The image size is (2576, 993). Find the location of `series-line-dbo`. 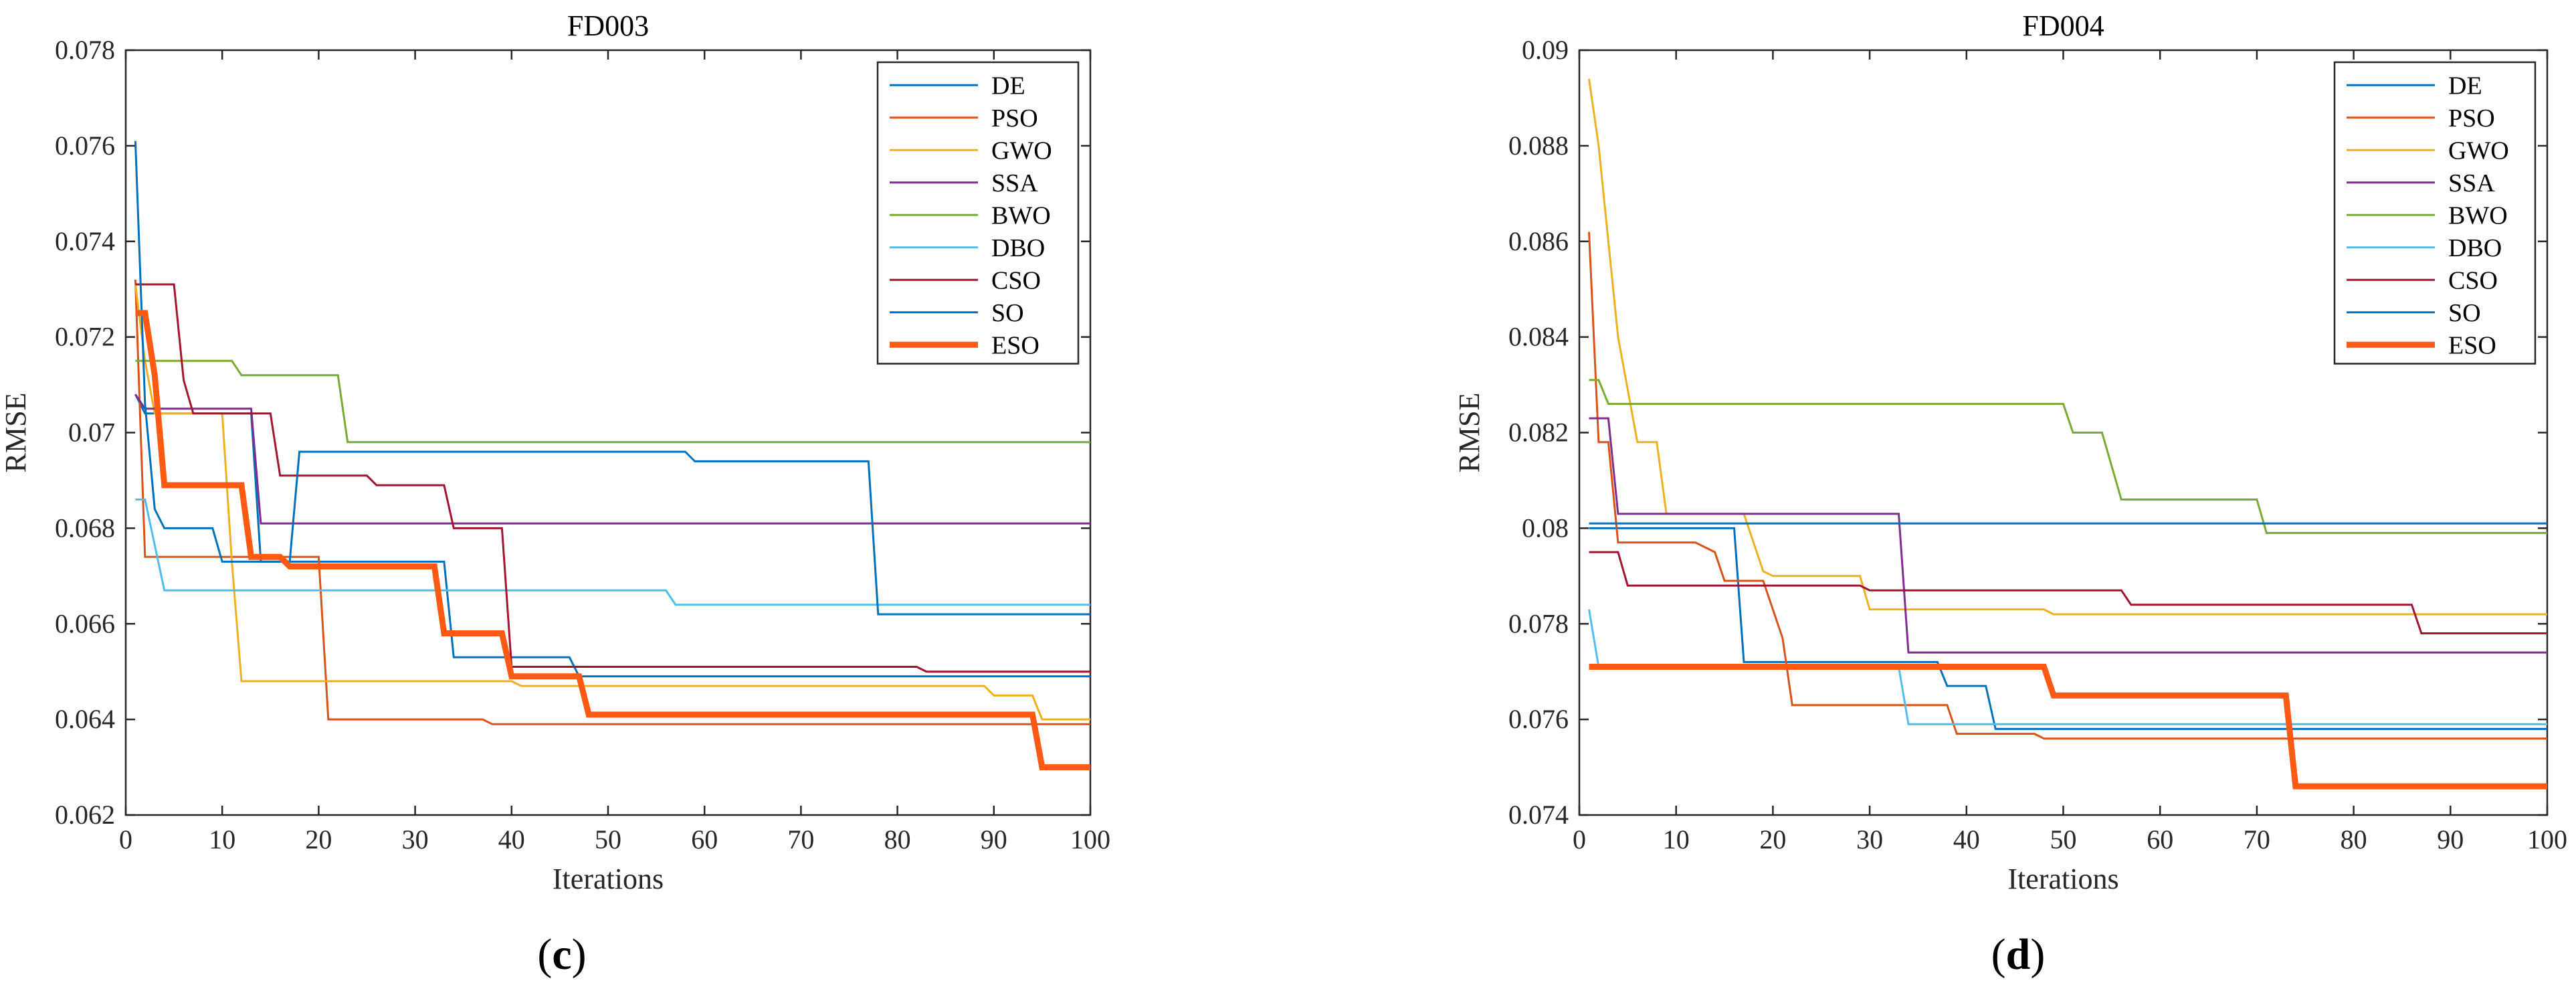

series-line-dbo is located at coordinates (612, 552).